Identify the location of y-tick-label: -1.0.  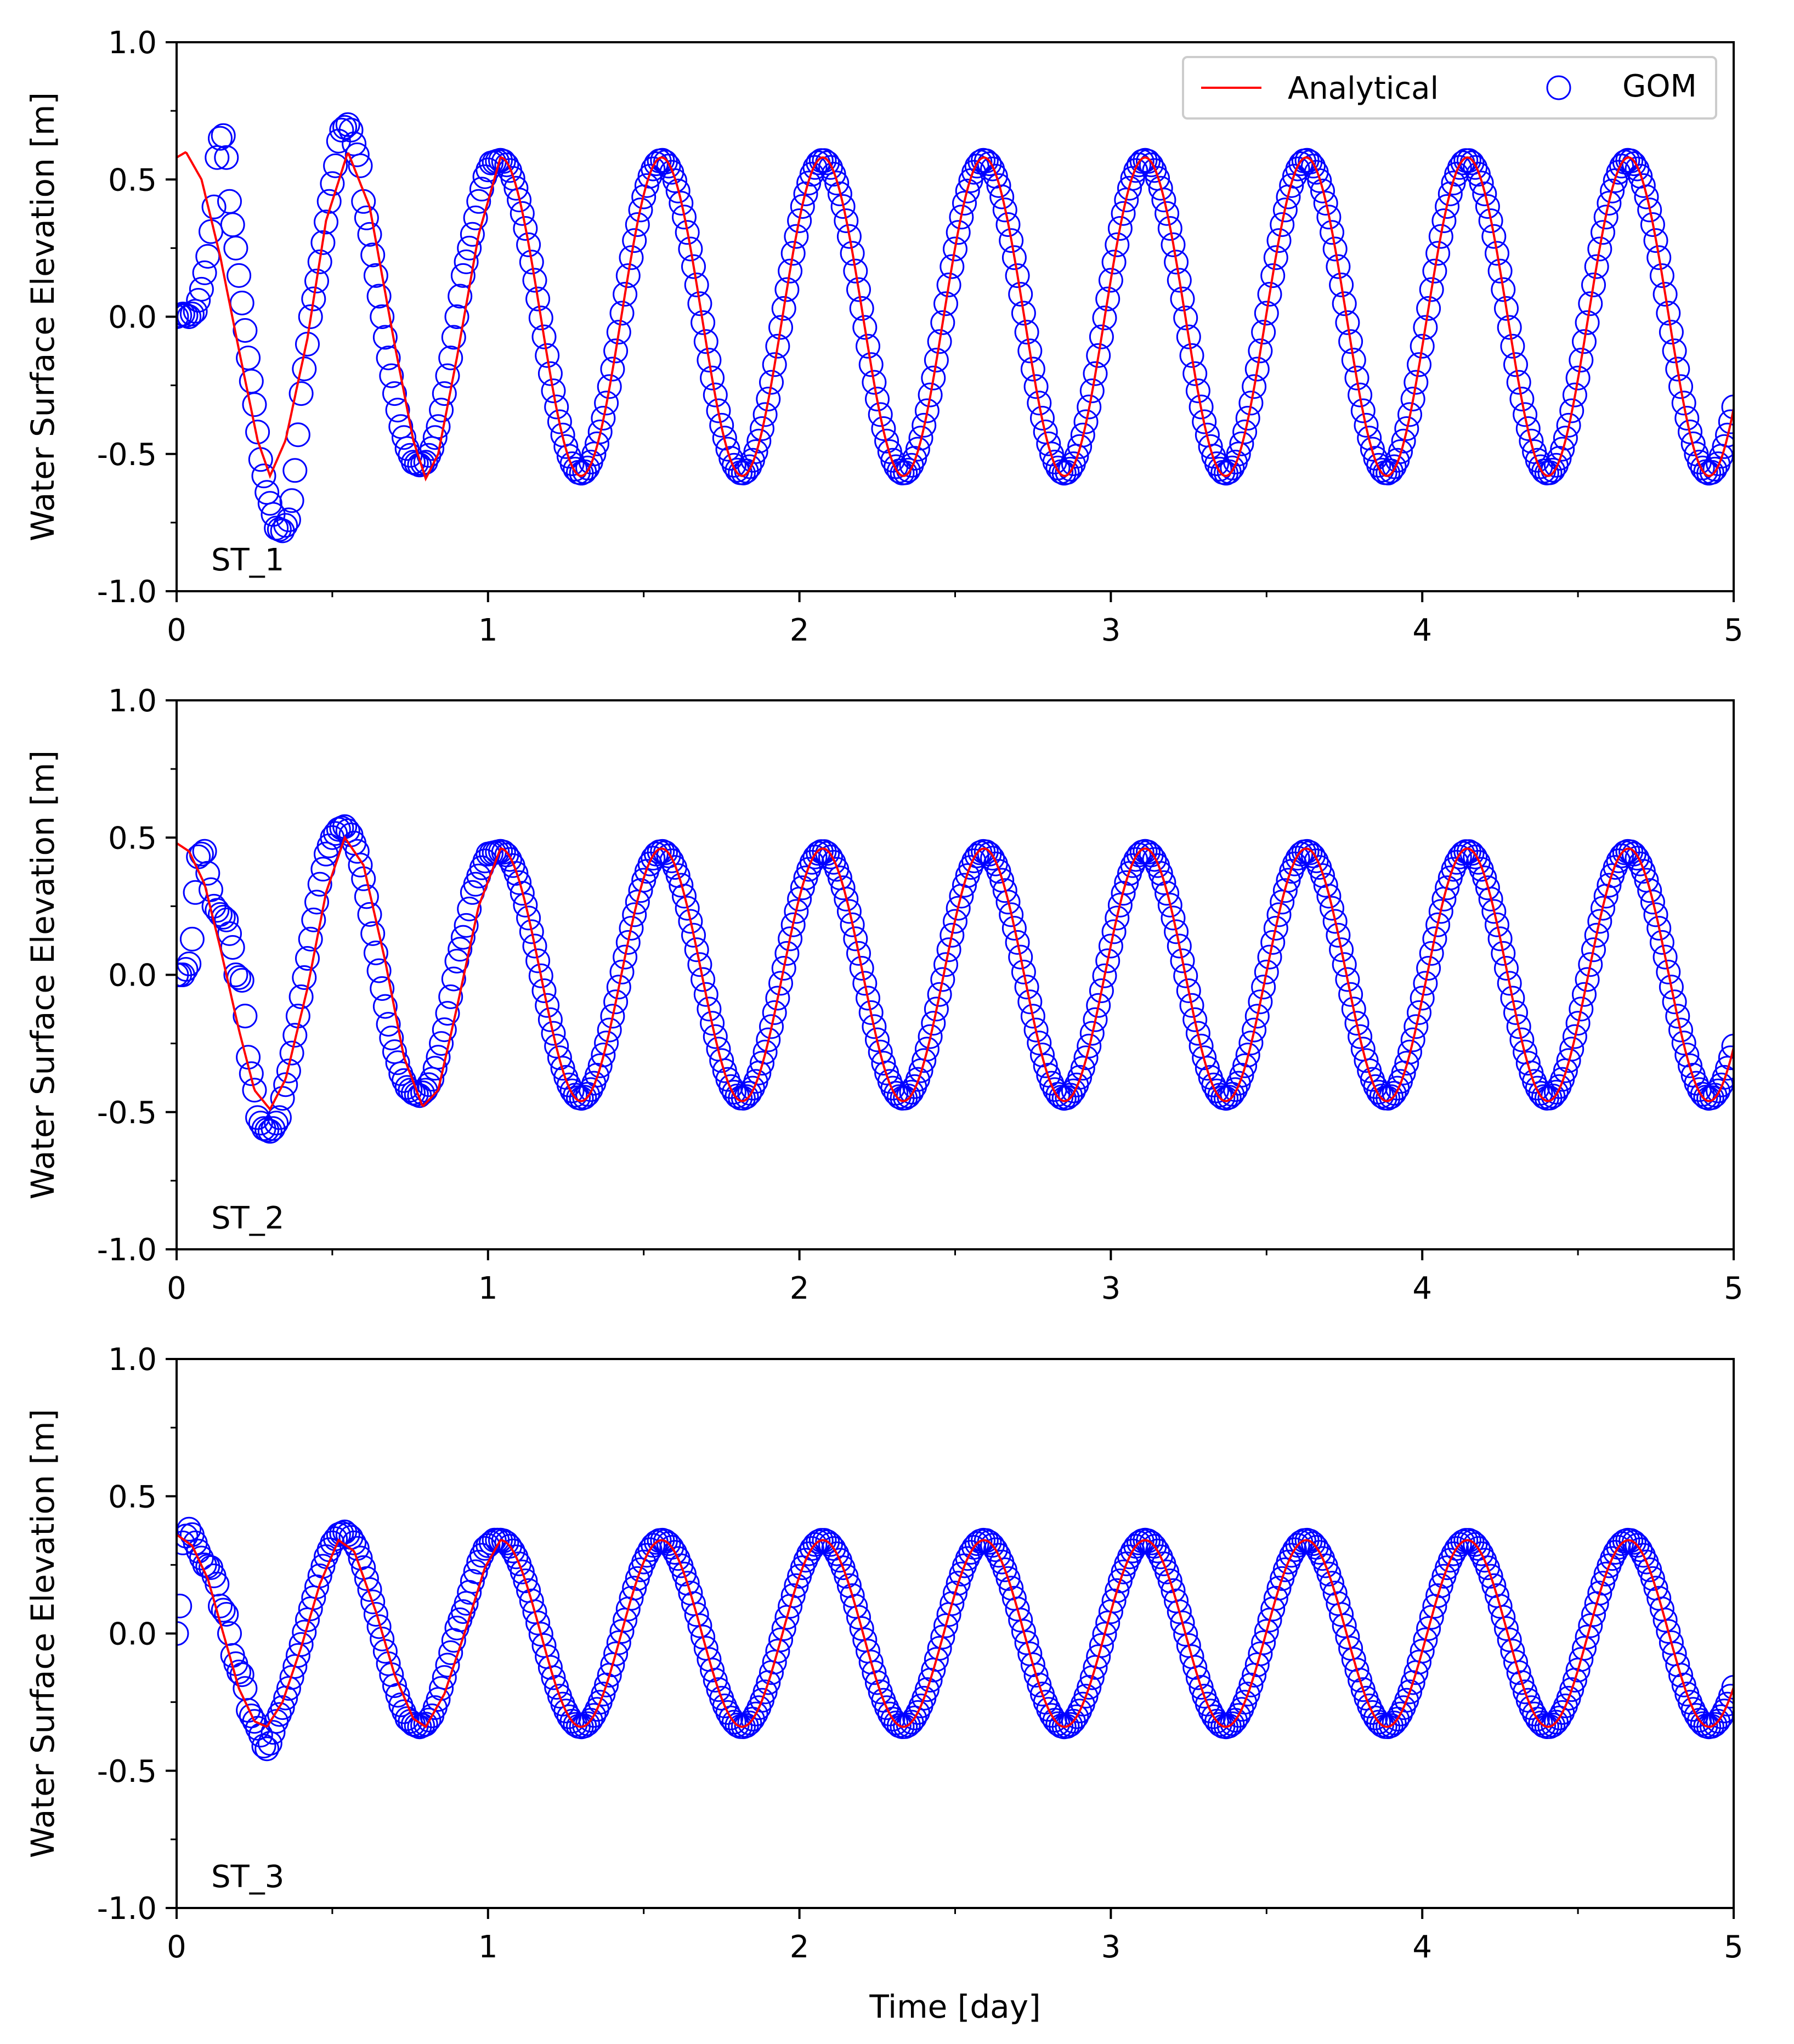
(127, 592).